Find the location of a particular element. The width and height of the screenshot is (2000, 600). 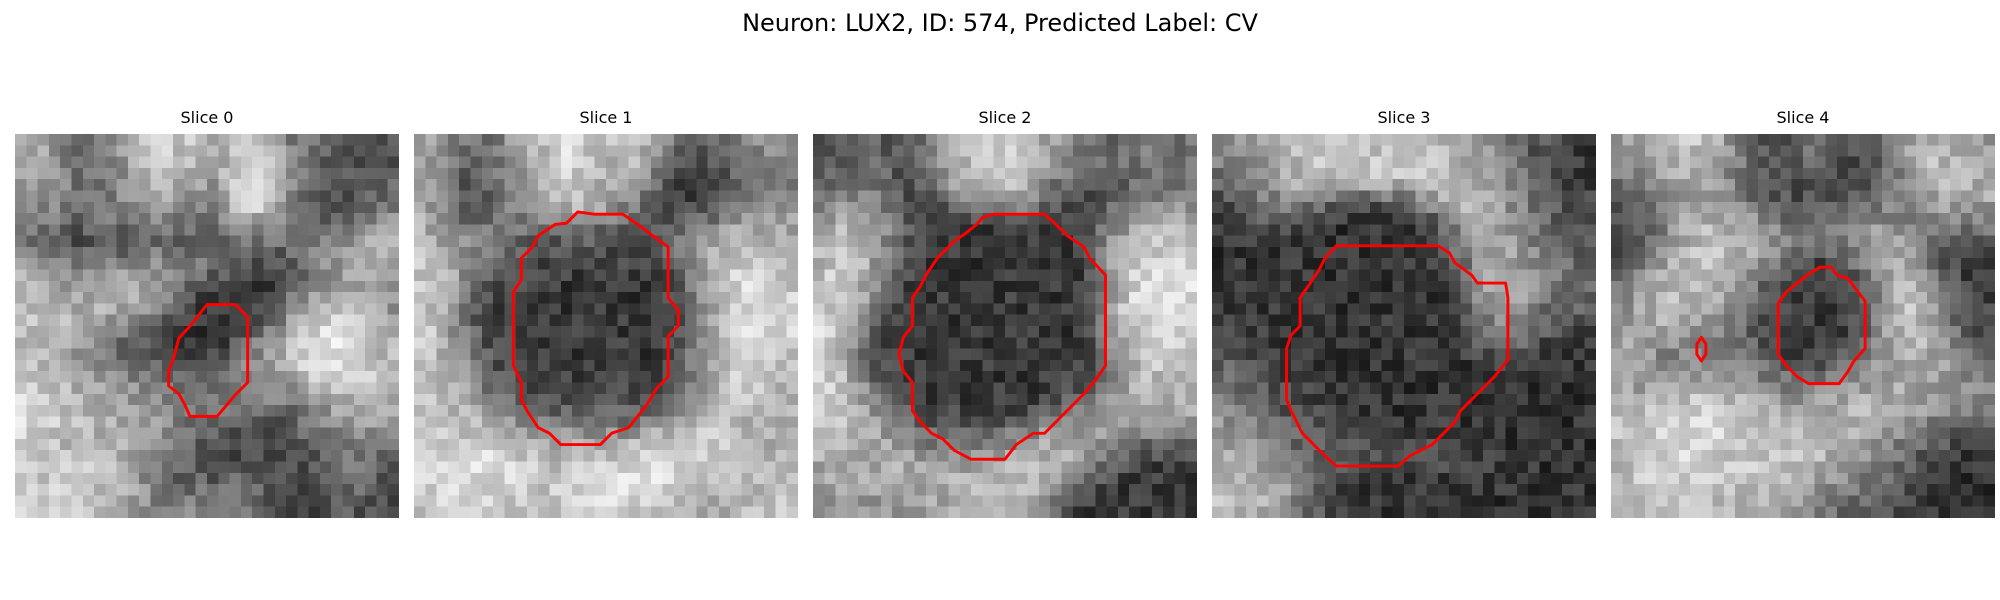

slice-panel-0: Slice 0 is located at coordinates (207, 313).